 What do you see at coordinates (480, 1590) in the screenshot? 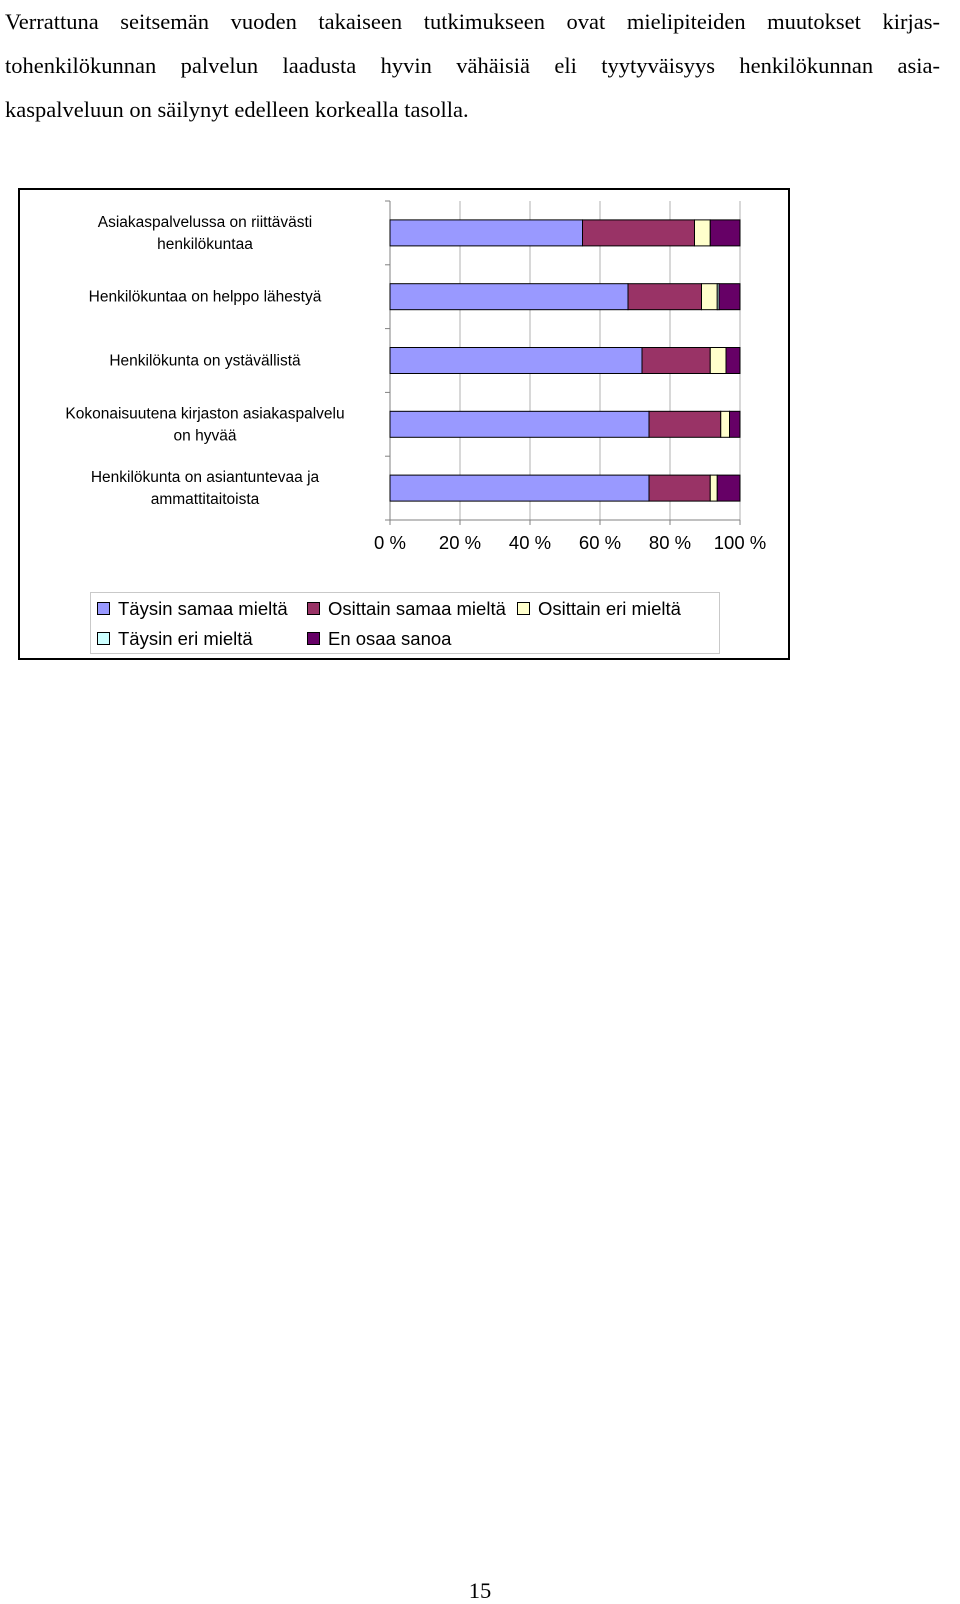
I see `page-number: 15` at bounding box center [480, 1590].